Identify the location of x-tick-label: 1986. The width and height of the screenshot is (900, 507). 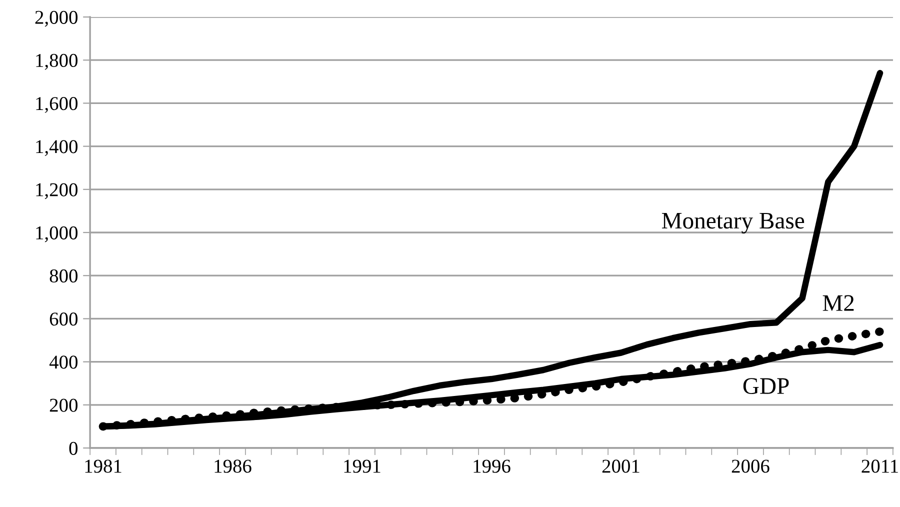
(233, 466).